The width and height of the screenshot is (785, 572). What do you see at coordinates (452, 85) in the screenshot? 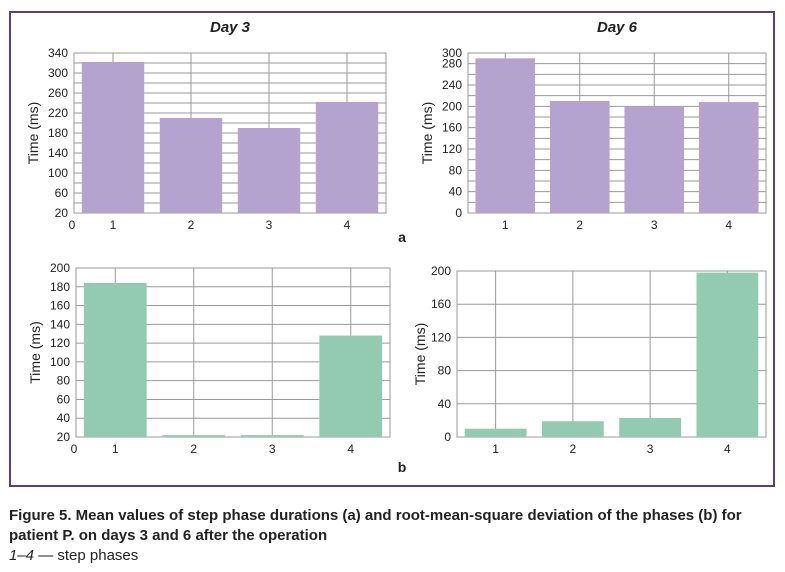
I see `y-tick-label: 240` at bounding box center [452, 85].